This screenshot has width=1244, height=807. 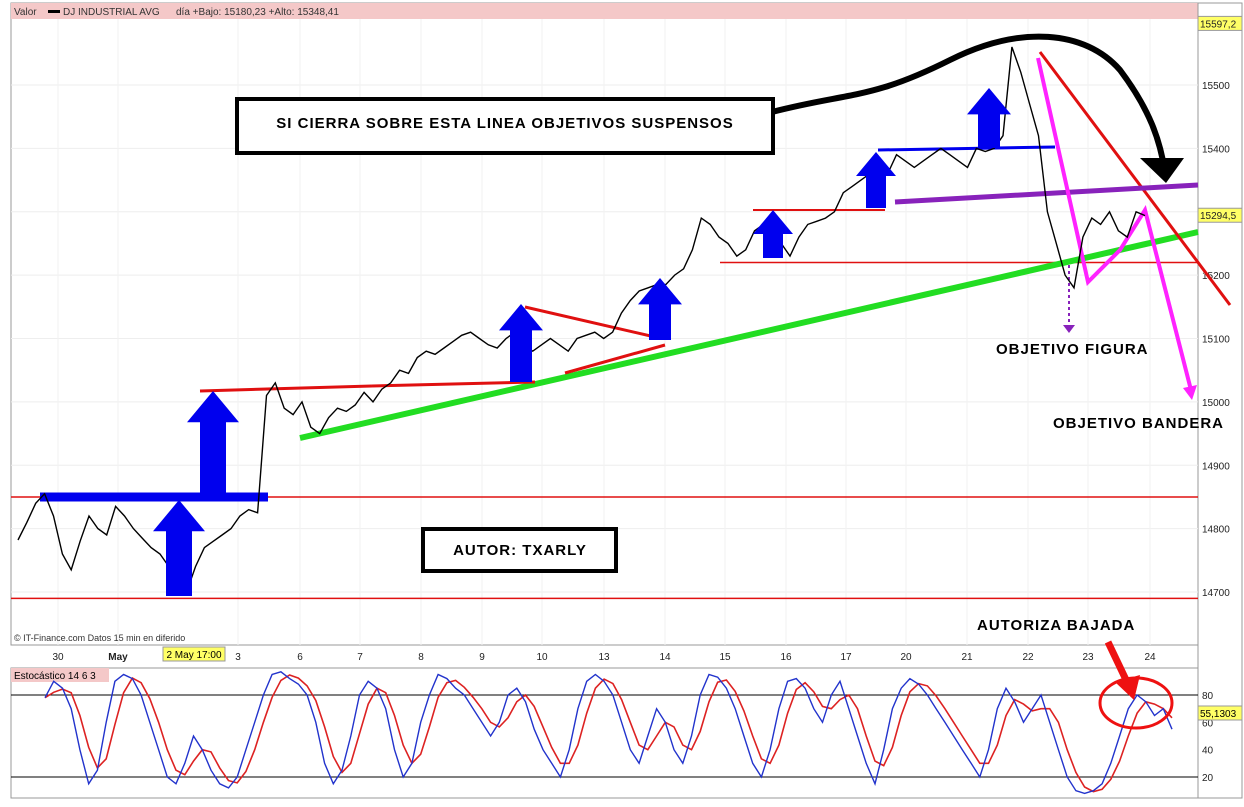 I want to click on authorize-down-label: AUTORIZA BAJADA, so click(x=1056, y=625).